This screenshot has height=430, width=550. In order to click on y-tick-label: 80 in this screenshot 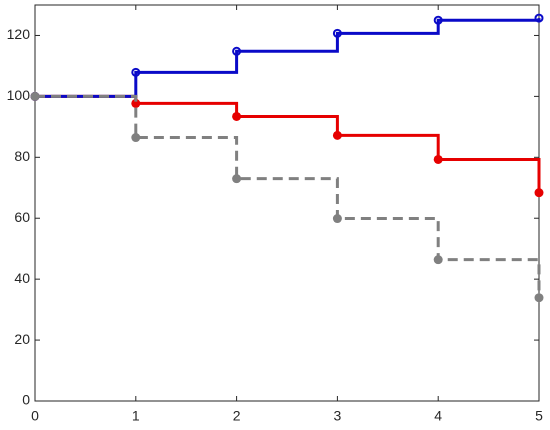, I will do `click(22, 156)`.